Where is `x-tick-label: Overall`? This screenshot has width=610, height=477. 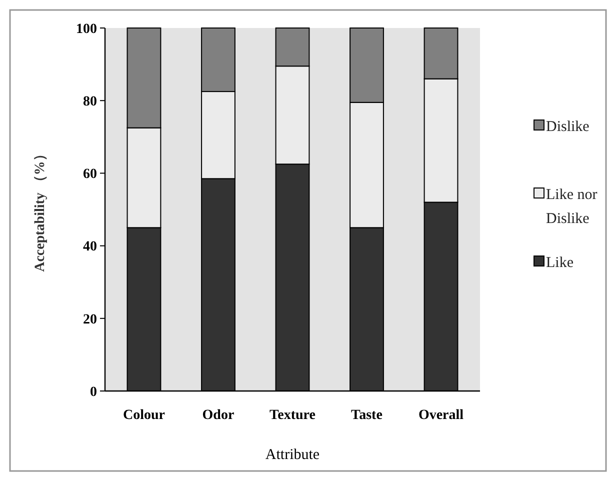 x-tick-label: Overall is located at coordinates (441, 415).